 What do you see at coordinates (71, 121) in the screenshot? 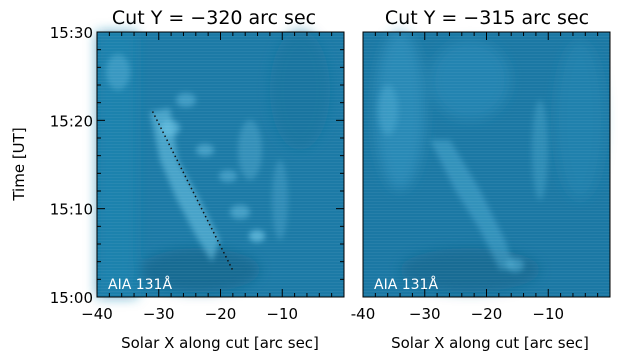
I see `left-y-tick-label: 15:20` at bounding box center [71, 121].